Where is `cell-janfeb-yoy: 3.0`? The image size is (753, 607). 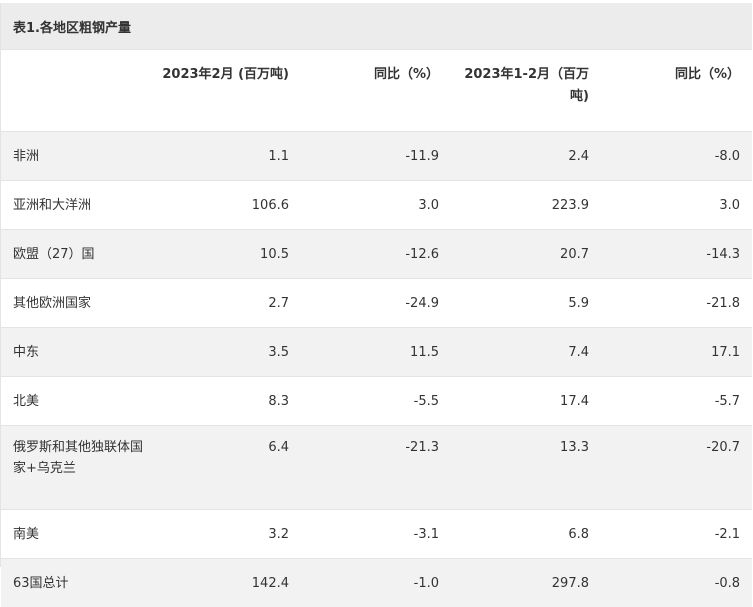 cell-janfeb-yoy: 3.0 is located at coordinates (676, 205).